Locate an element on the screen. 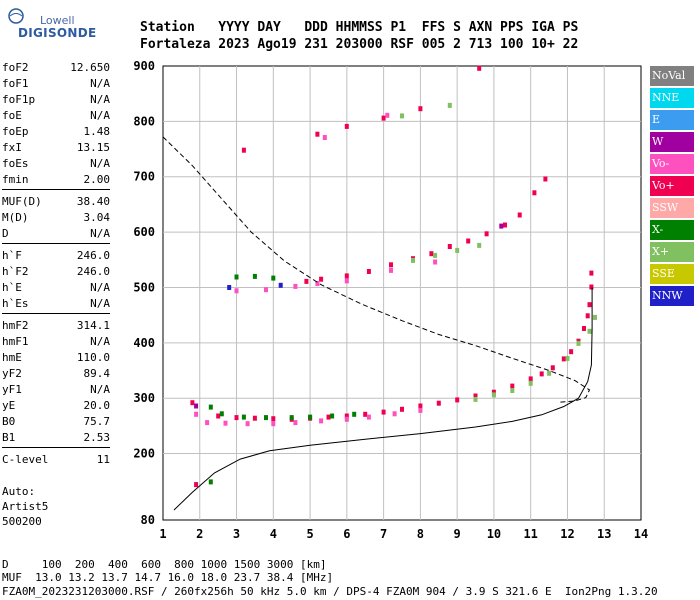 This screenshot has height=600, width=700. param-row: fxI 13.15 is located at coordinates (56, 148).